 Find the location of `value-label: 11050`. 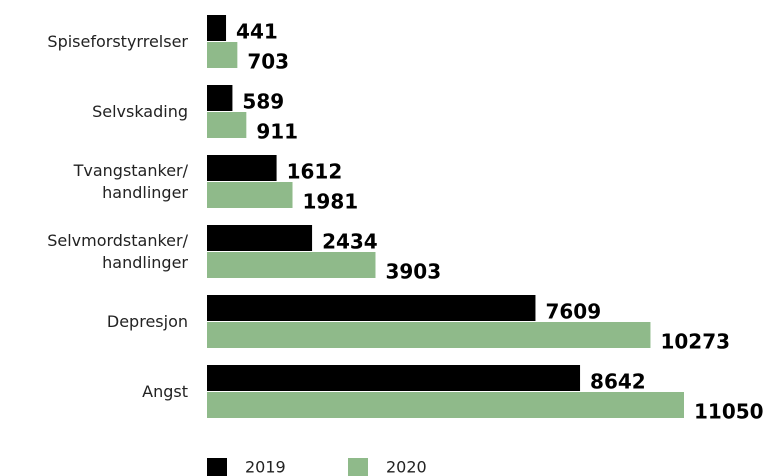

value-label: 11050 is located at coordinates (729, 412).